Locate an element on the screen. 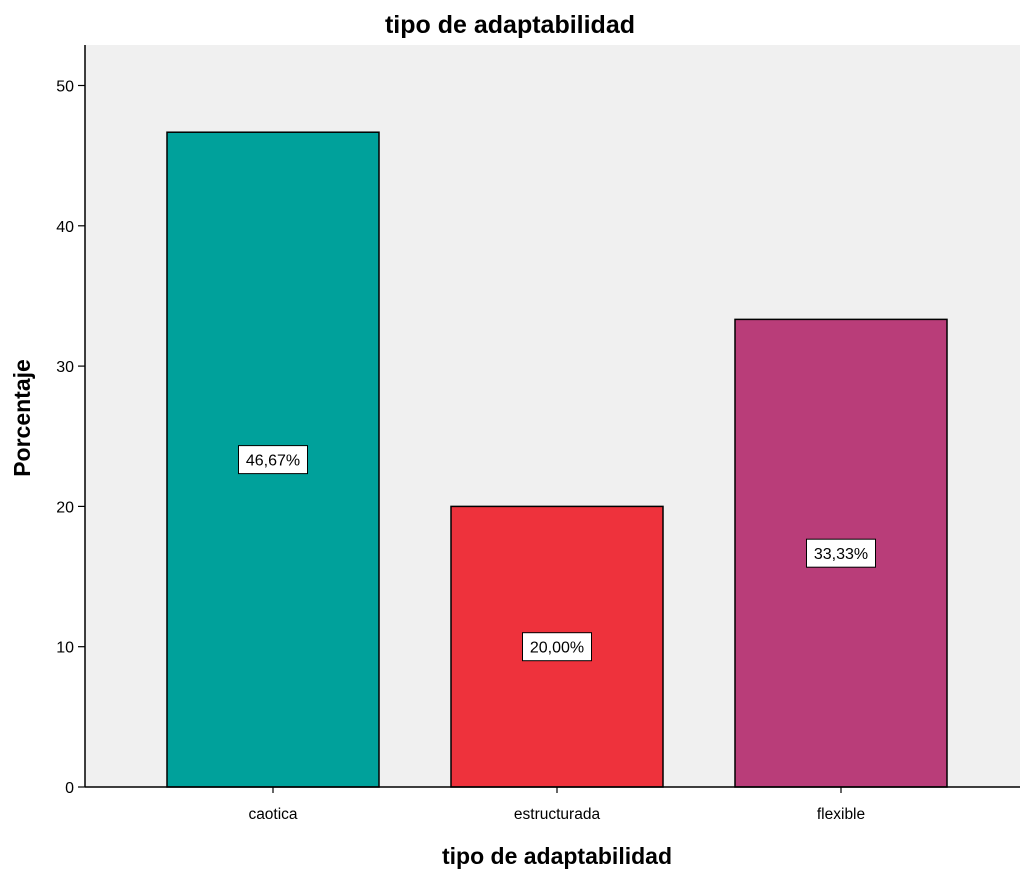  y-tick-label: 40 is located at coordinates (65, 227).